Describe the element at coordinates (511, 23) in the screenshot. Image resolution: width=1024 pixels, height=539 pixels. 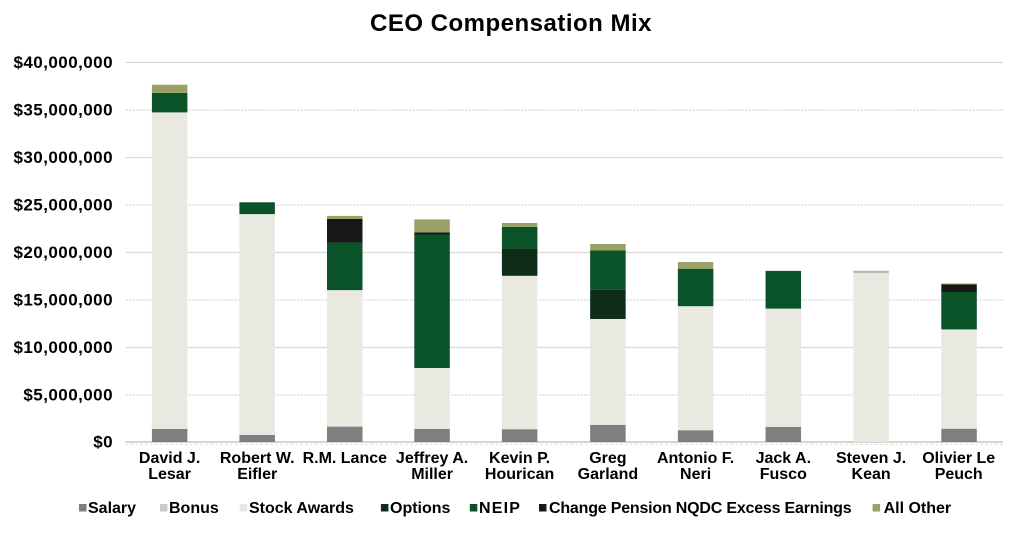
I see `svg-text: CEO Compensation Mix` at that location.